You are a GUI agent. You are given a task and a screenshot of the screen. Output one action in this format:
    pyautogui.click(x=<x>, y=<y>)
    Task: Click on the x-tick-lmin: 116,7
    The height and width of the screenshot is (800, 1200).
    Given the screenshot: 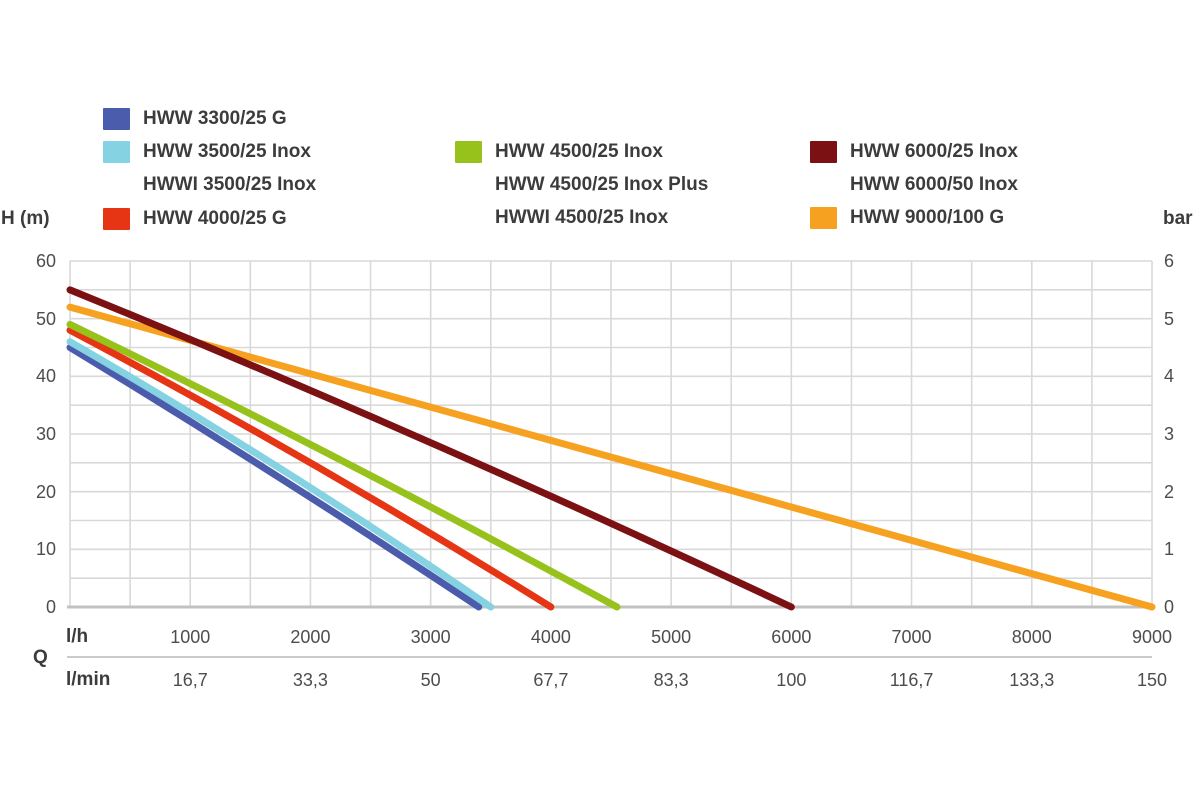 What is the action you would take?
    pyautogui.click(x=911, y=680)
    